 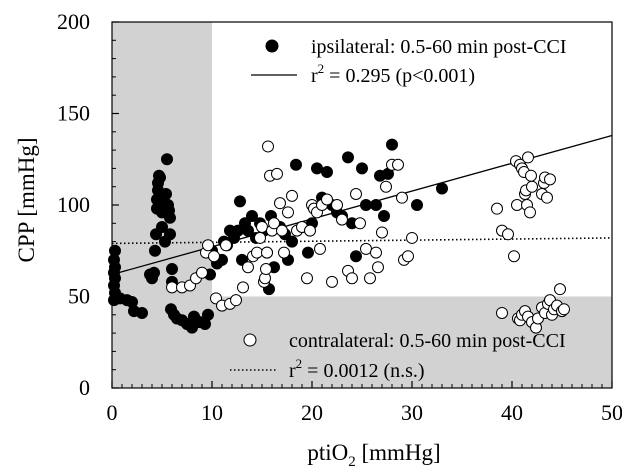 I want to click on legend-ipsilateral-label: ipsilateral: 0.5-60 min post-CCI, so click(x=439, y=47).